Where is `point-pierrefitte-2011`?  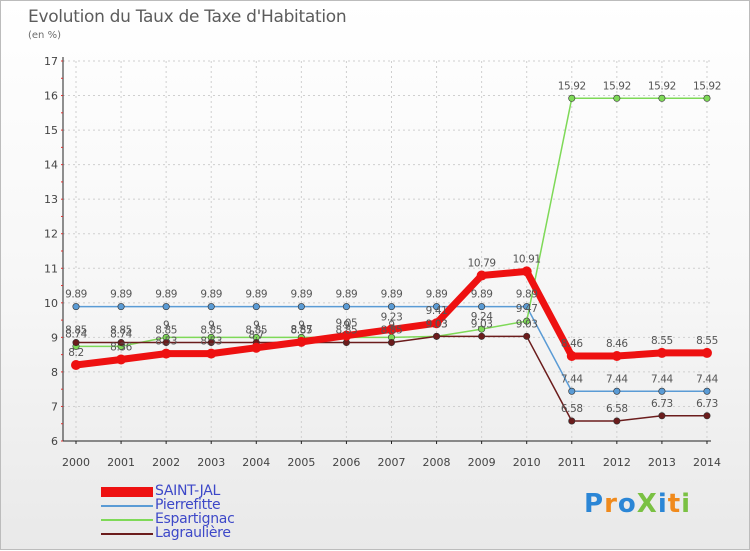
point-pierrefitte-2011 is located at coordinates (572, 391).